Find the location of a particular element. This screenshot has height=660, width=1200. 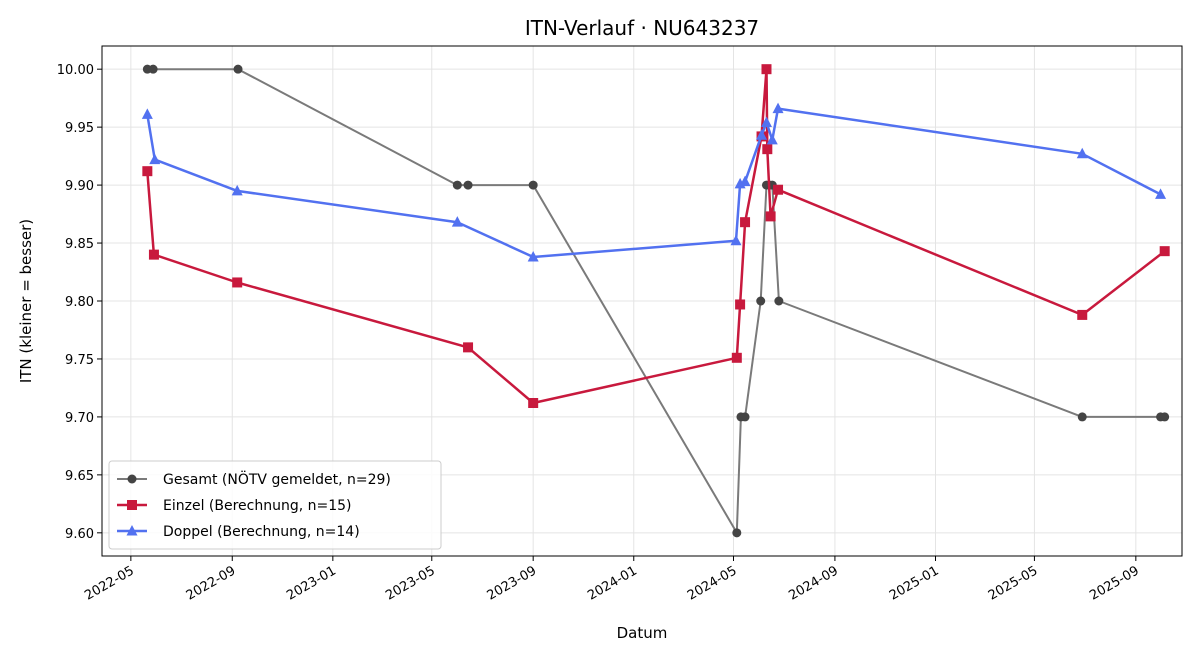

x-tick-label: 2023-05 is located at coordinates (410, 583).